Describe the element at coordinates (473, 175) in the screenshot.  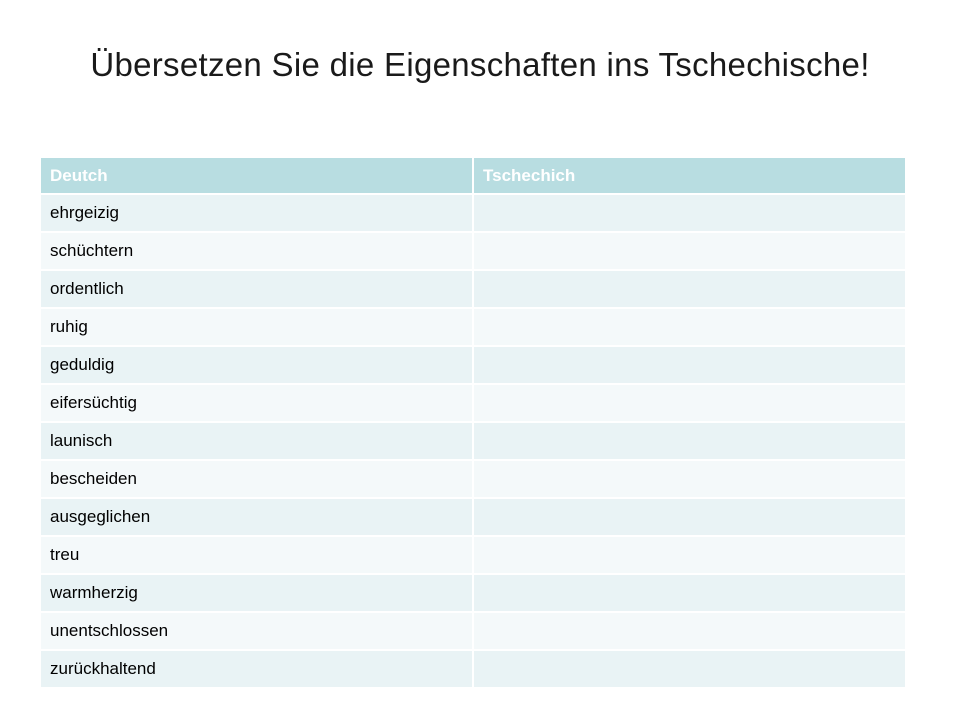
I see `table-header-row: Deutch Tschechich` at that location.